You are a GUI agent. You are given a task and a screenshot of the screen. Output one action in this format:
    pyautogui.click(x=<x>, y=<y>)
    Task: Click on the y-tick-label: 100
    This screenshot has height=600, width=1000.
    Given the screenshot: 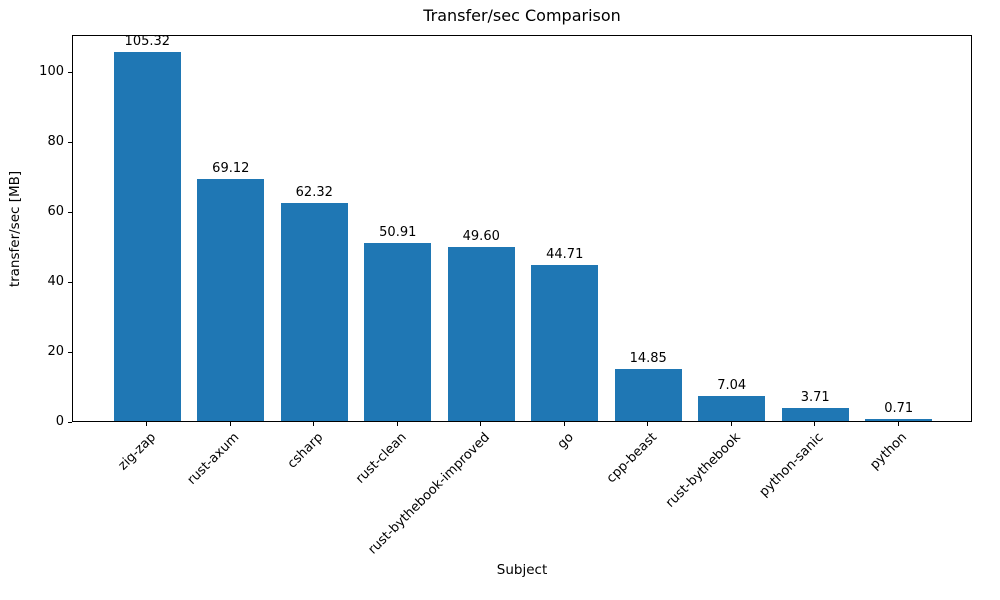 What is the action you would take?
    pyautogui.click(x=51, y=72)
    